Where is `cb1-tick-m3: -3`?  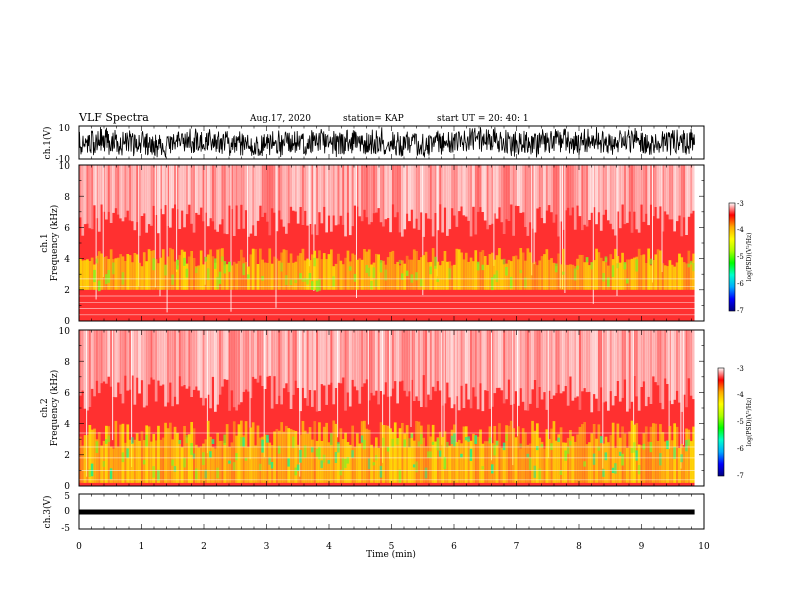
cb1-tick-m3: -3 is located at coordinates (740, 204).